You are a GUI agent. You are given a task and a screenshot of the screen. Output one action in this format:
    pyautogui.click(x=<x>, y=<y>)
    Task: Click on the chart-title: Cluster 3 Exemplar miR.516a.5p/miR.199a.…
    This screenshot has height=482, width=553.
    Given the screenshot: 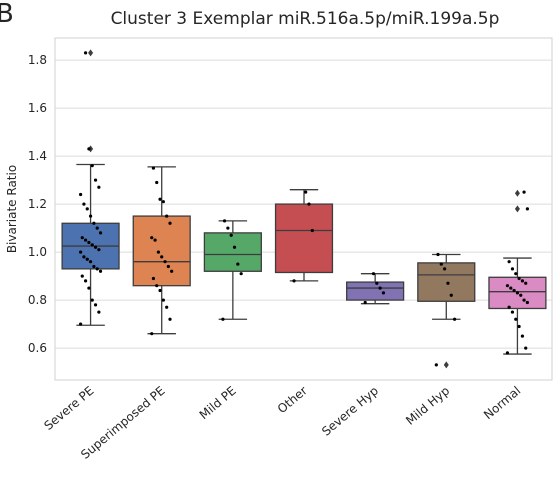 What is the action you would take?
    pyautogui.click(x=305, y=19)
    